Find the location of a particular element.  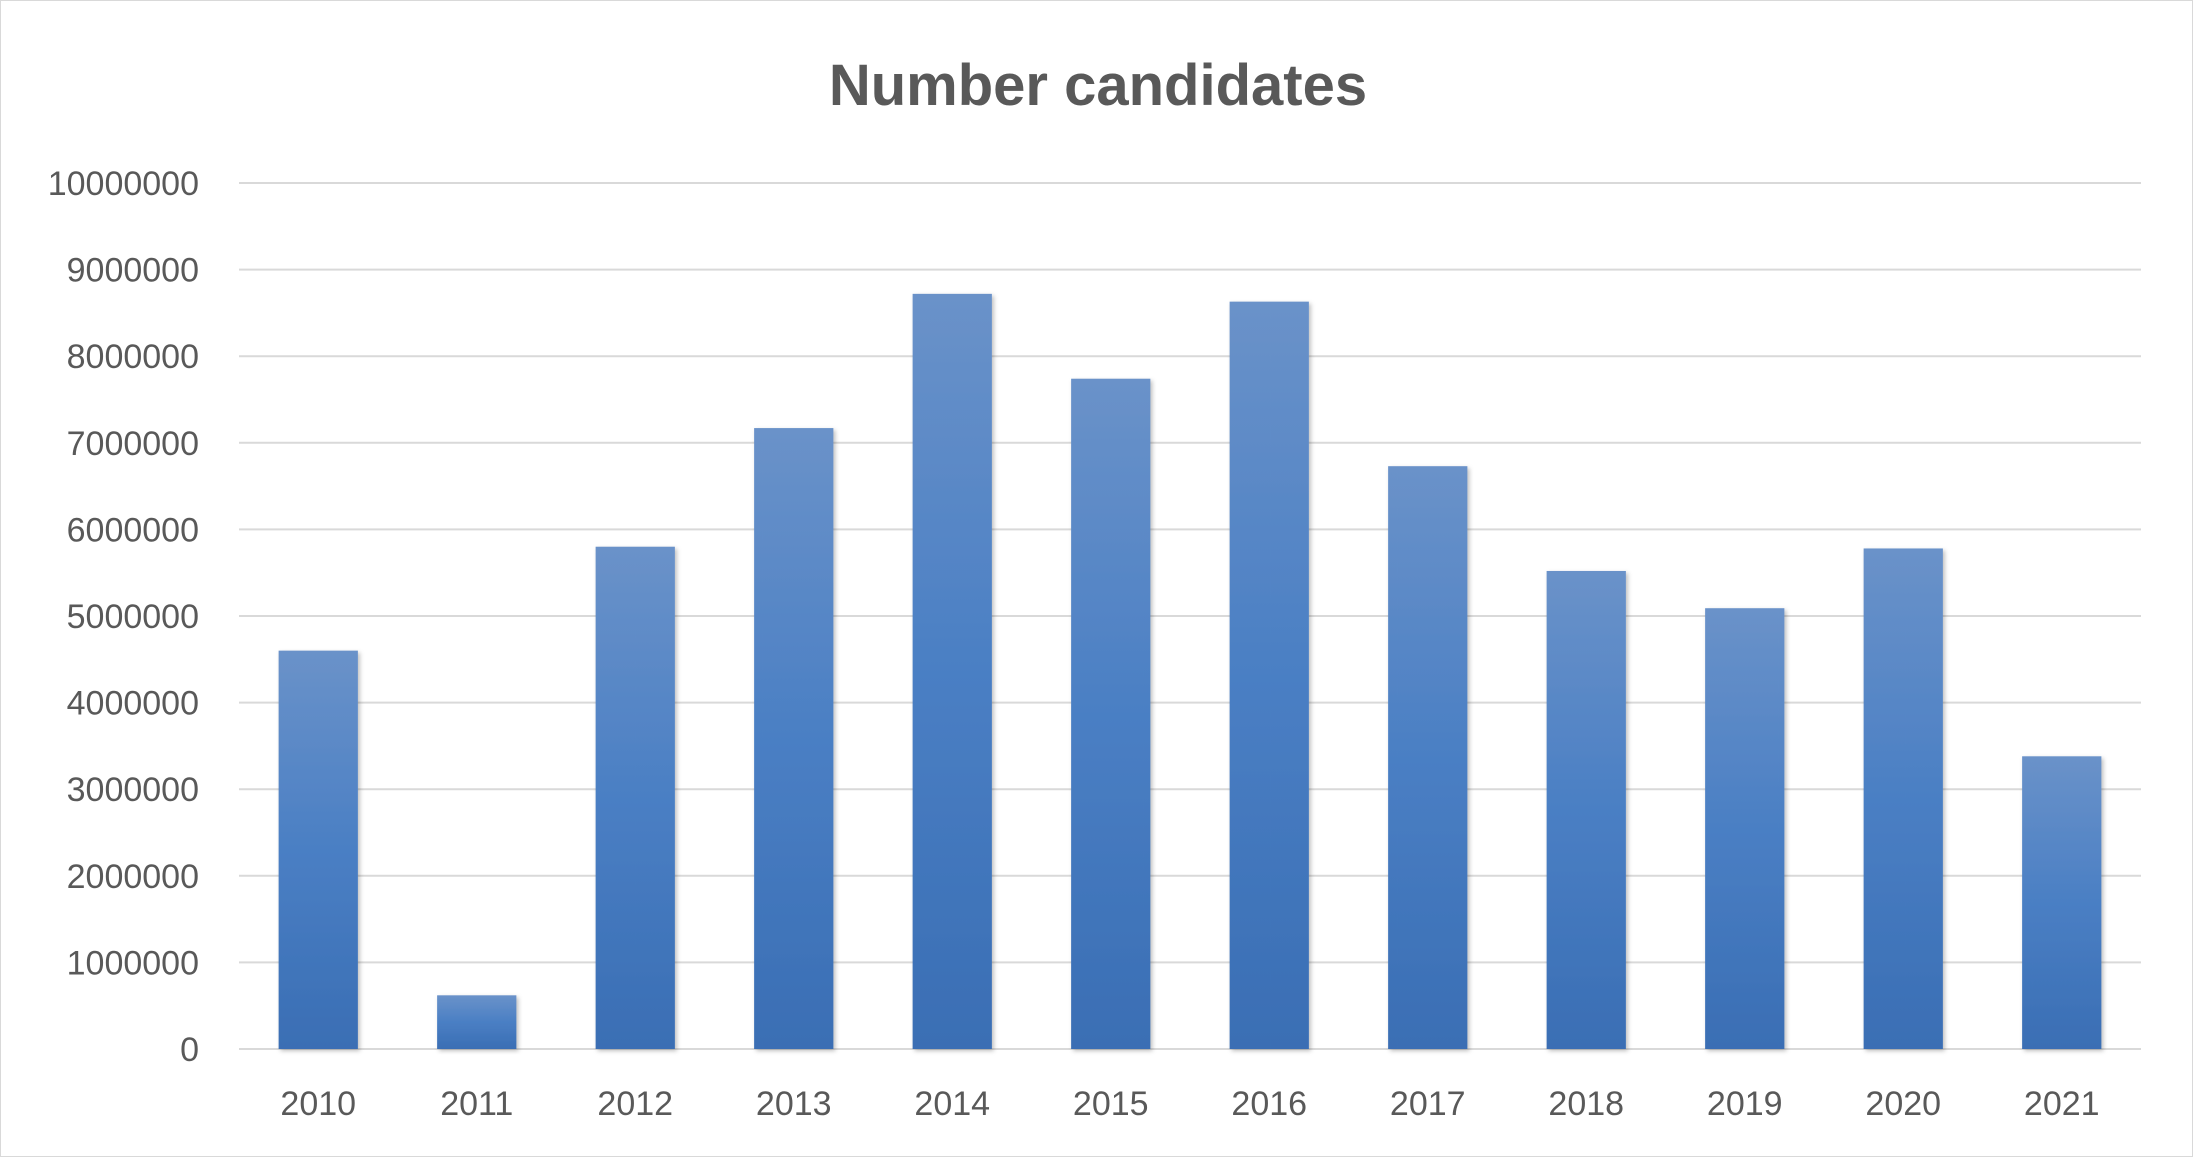

x-tick-label: 2012 is located at coordinates (635, 1104).